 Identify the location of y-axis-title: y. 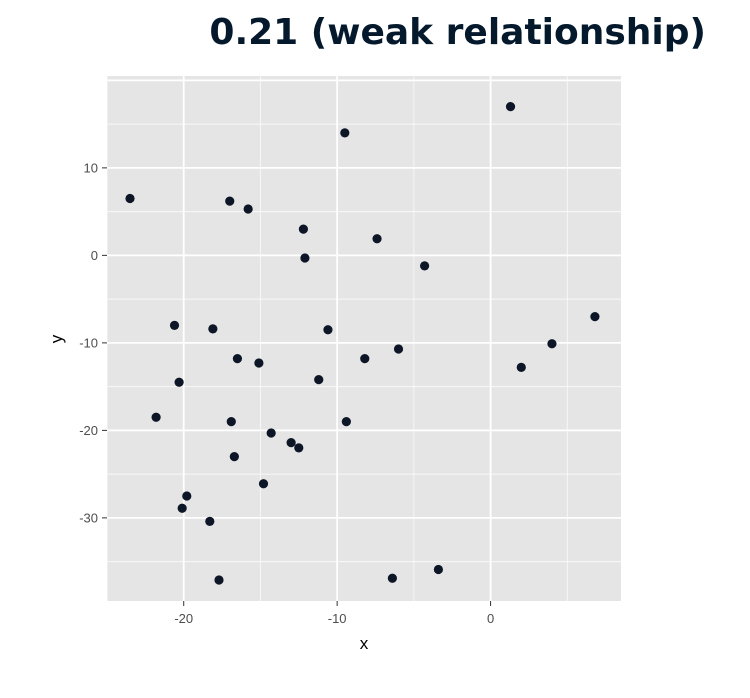
(56, 338).